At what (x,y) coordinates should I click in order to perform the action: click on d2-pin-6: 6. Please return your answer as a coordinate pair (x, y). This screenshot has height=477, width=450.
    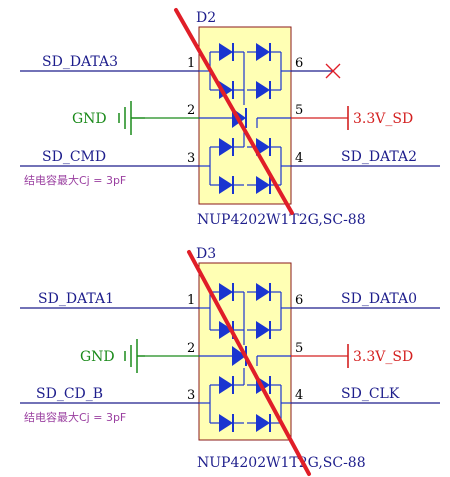
    Looking at the image, I should click on (299, 63).